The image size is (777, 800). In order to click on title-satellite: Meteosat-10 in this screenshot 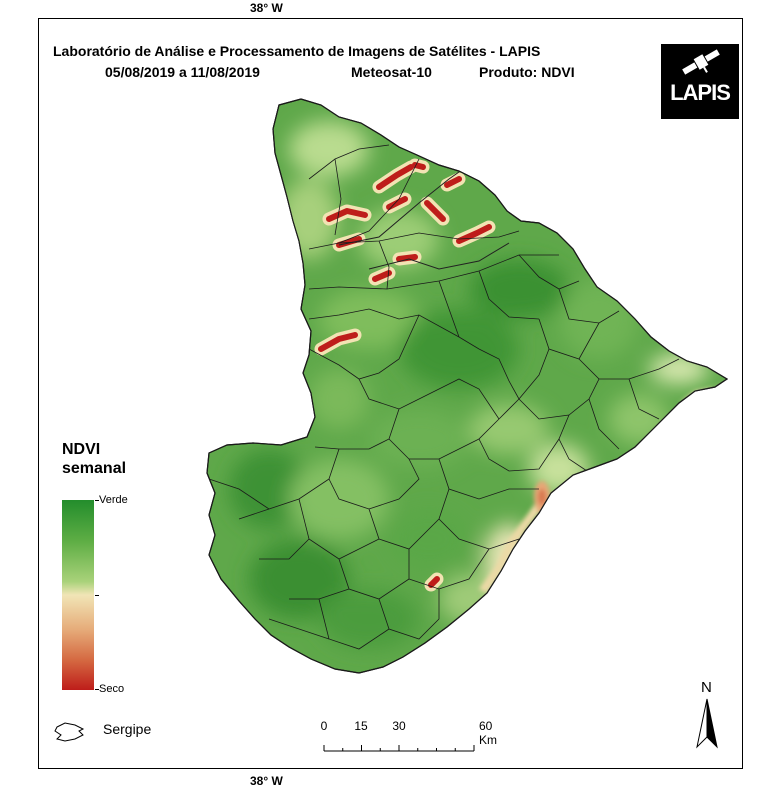, I will do `click(391, 72)`.